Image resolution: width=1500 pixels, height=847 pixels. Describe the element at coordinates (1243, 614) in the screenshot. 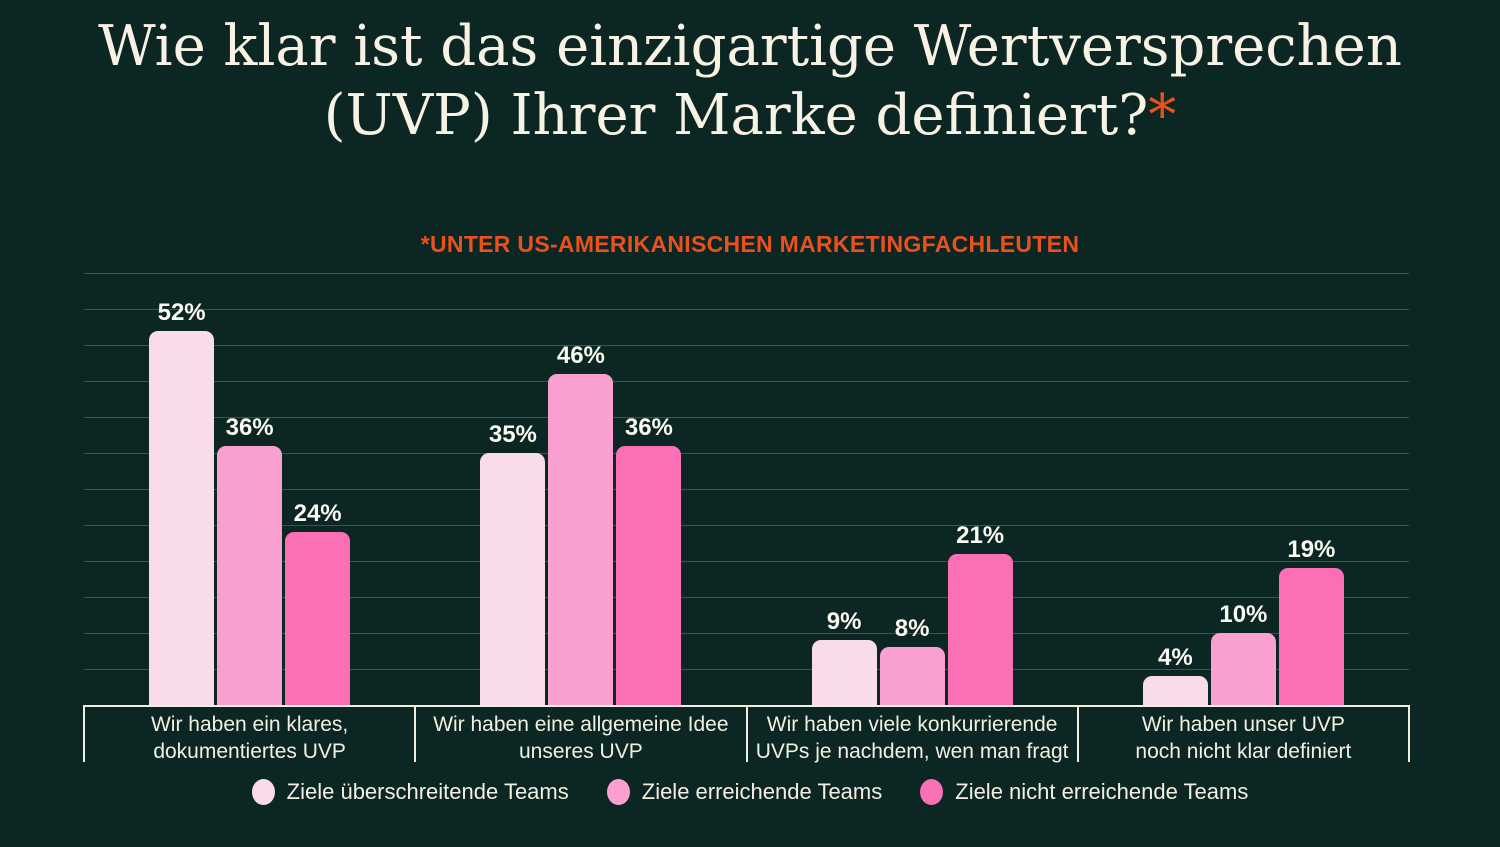

I see `bar-value-label: 10%` at that location.